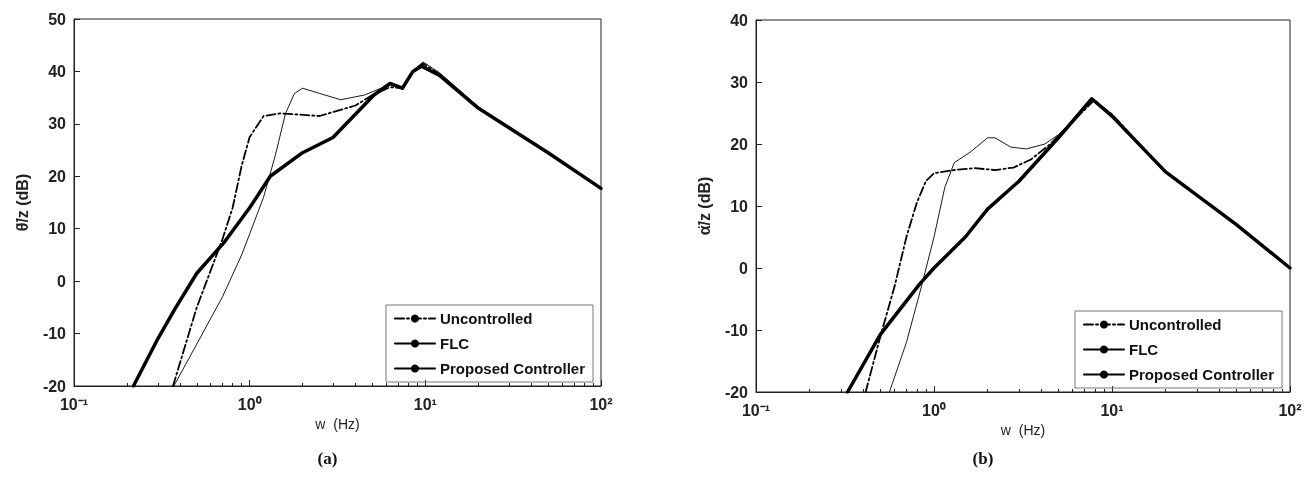 Image resolution: width=1311 pixels, height=481 pixels. What do you see at coordinates (327, 458) in the screenshot?
I see `text: (a)` at bounding box center [327, 458].